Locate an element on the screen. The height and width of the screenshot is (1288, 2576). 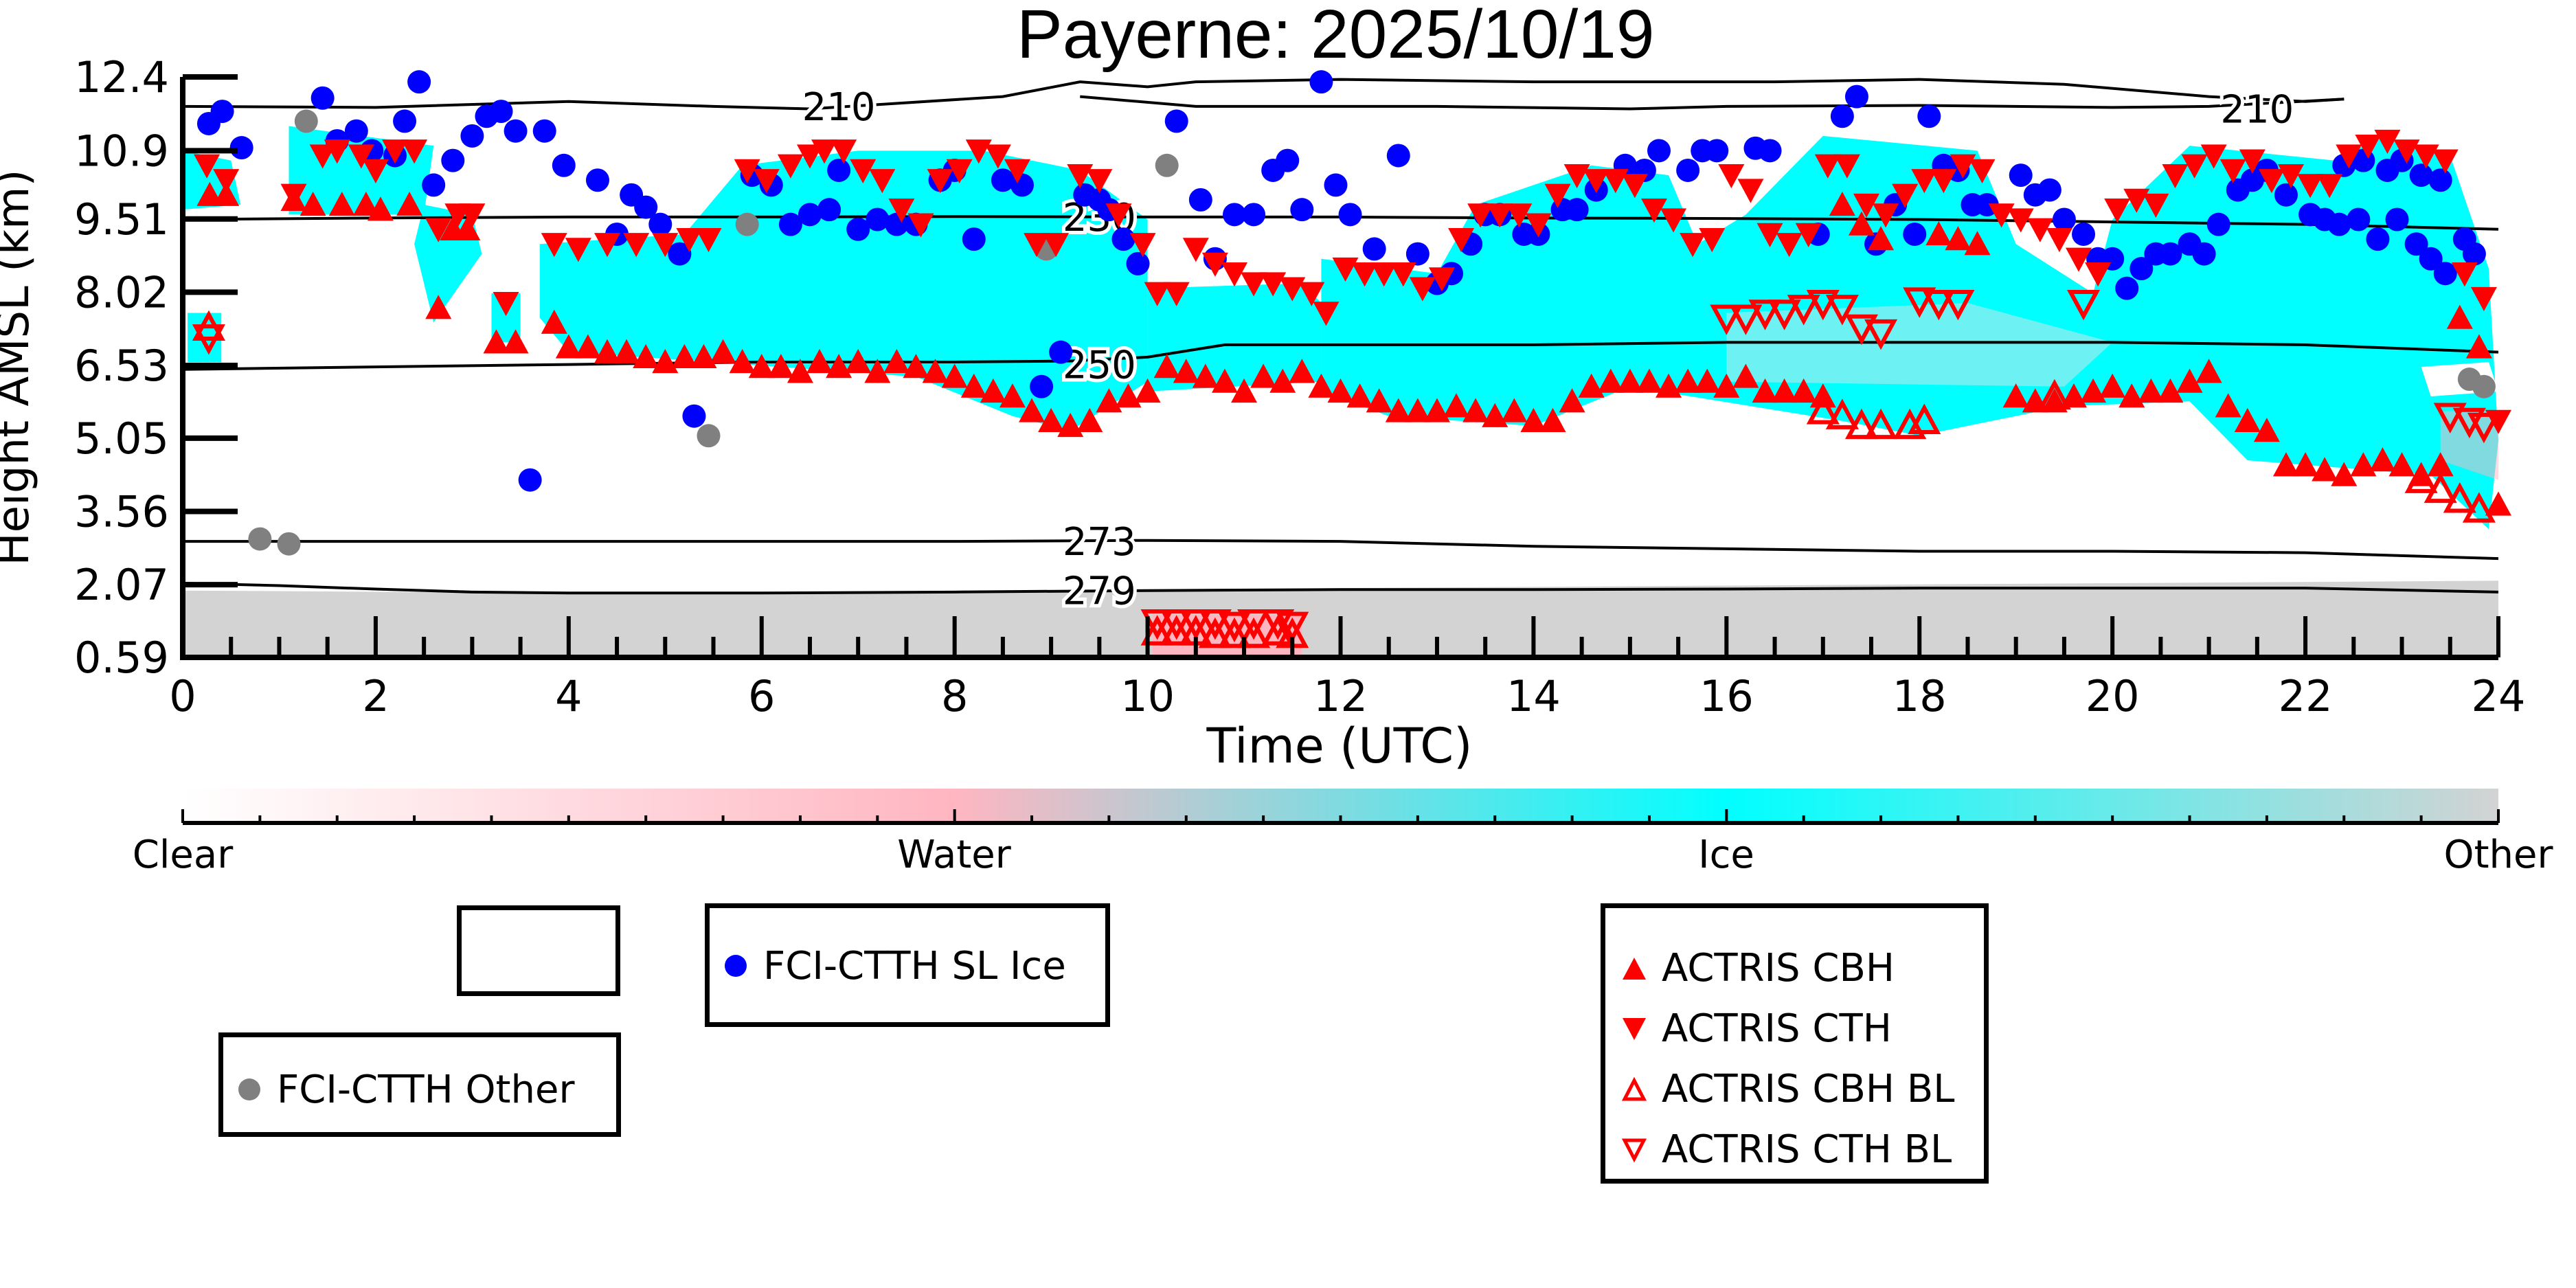
open-triangle-down-icon is located at coordinates (1634, 1150).